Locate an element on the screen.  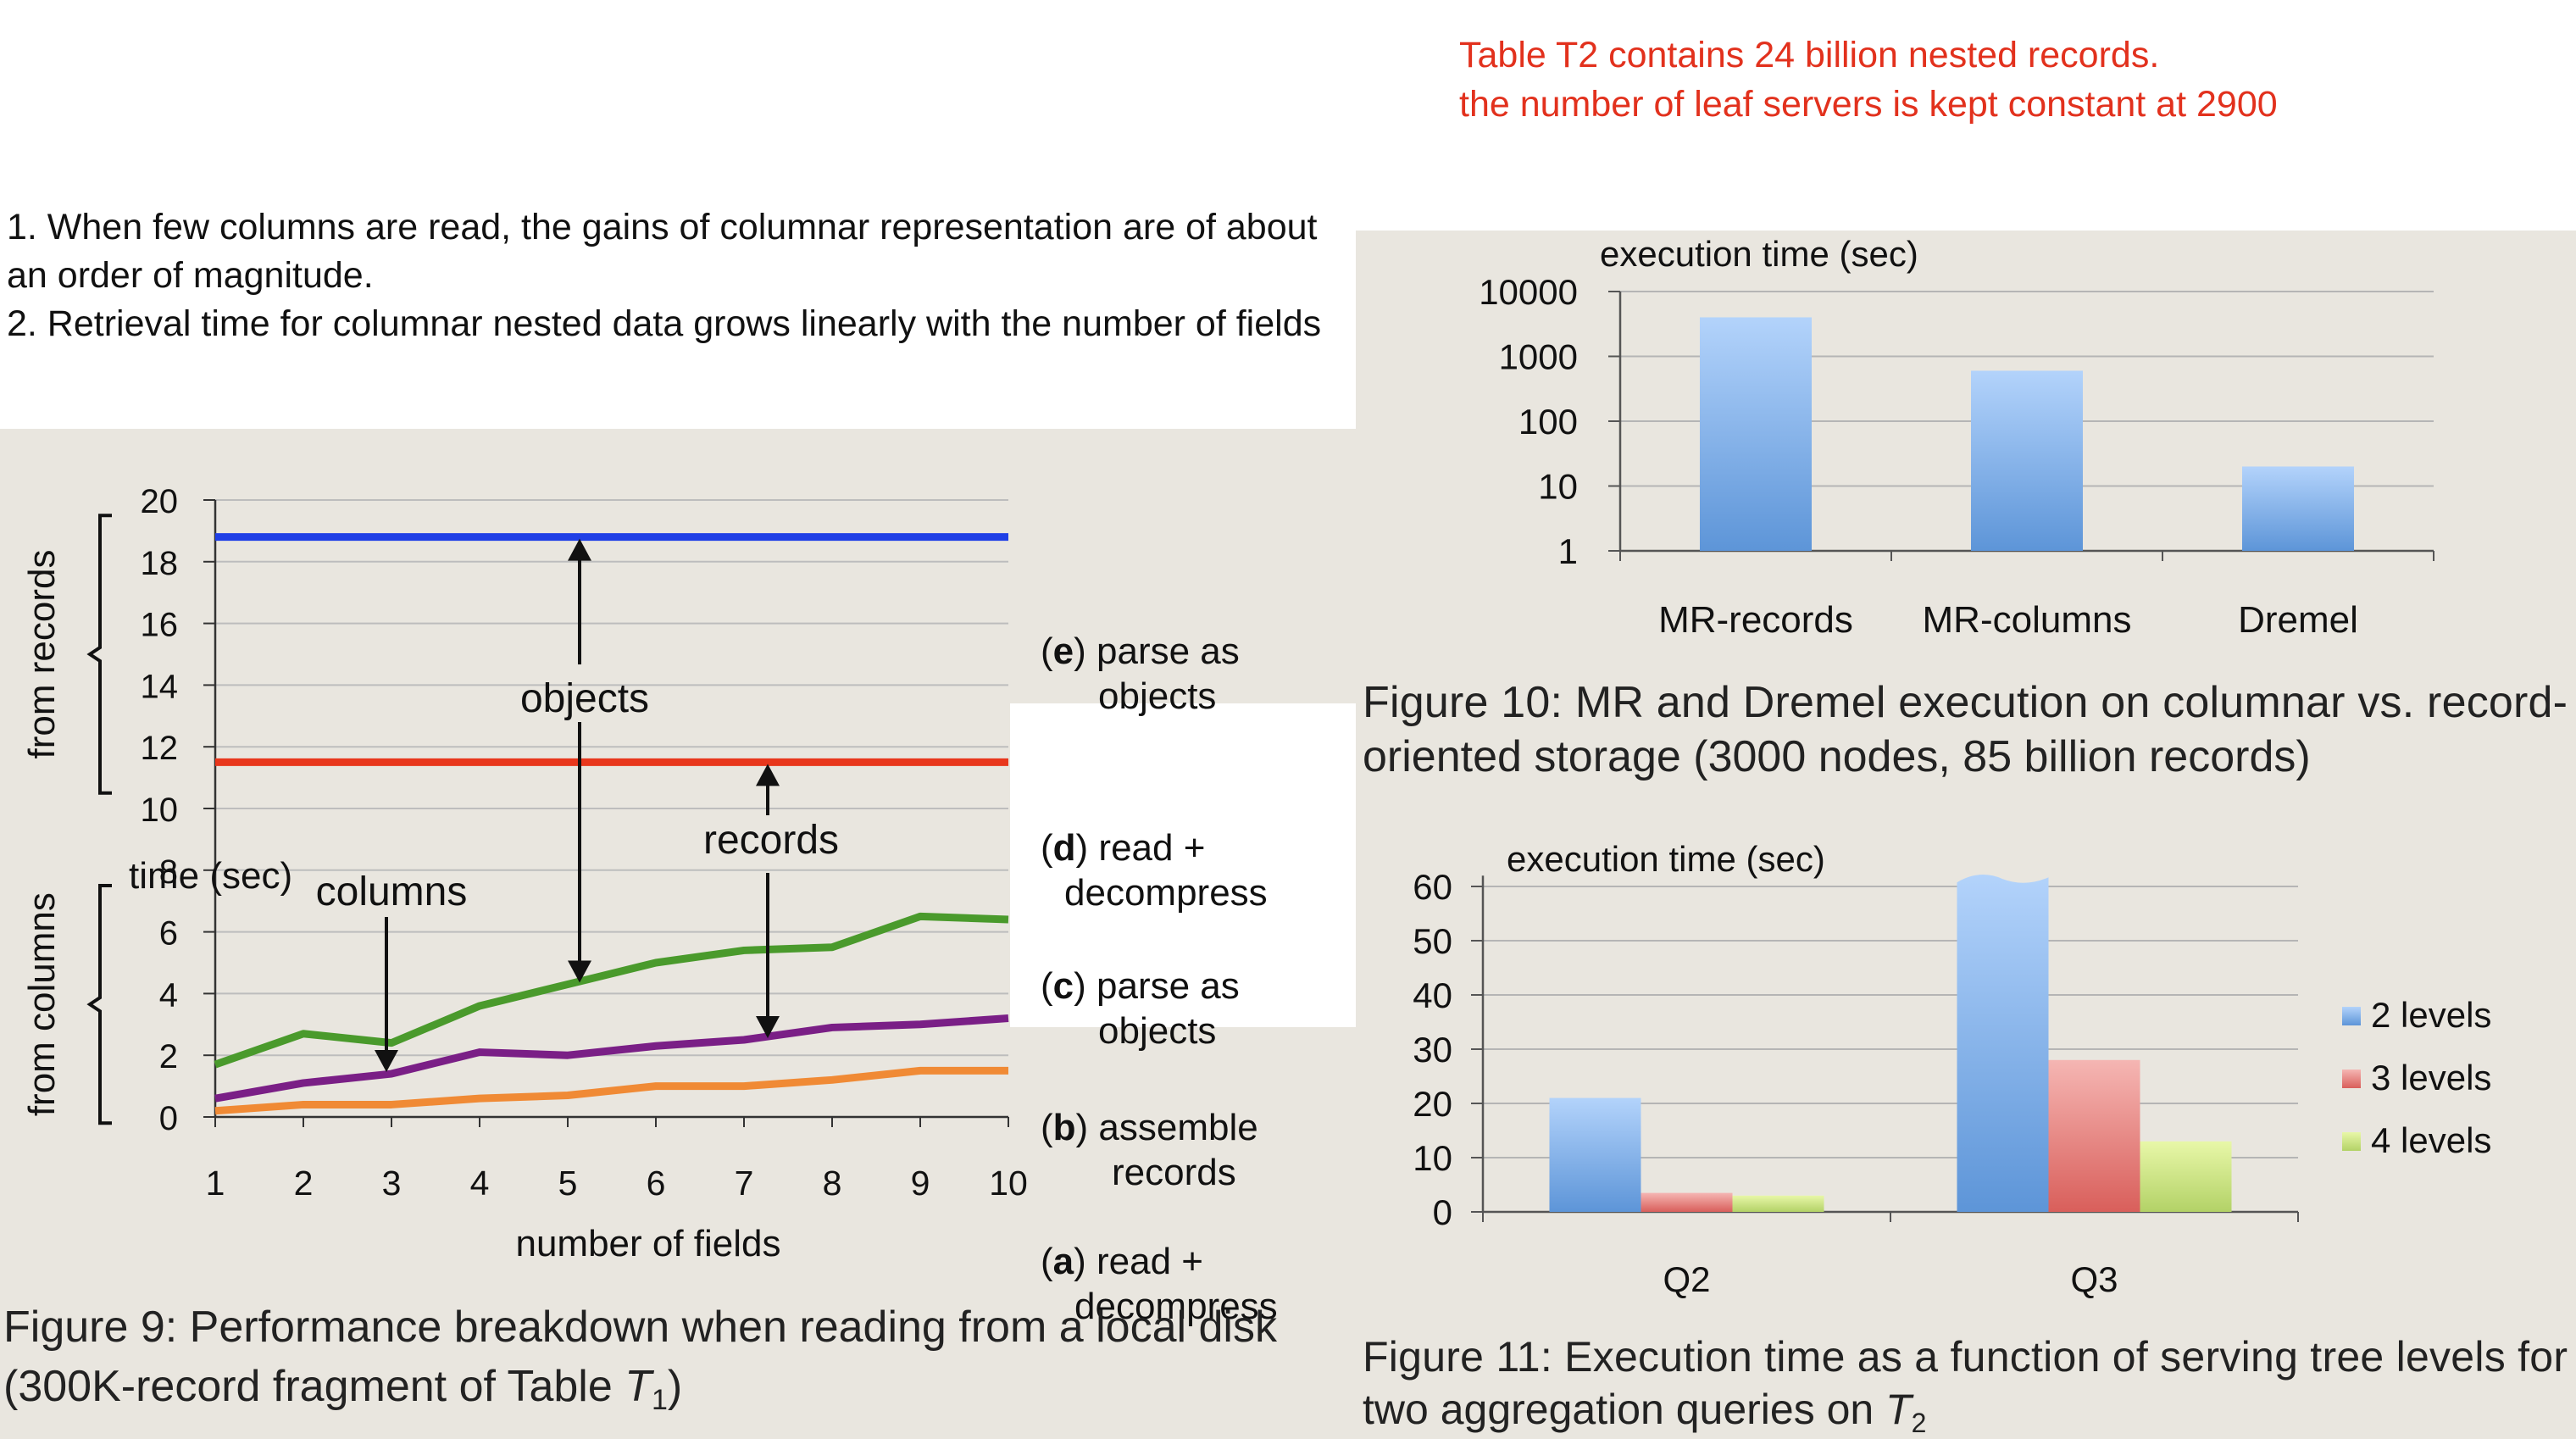
series-line-b is located at coordinates (611, 1058).